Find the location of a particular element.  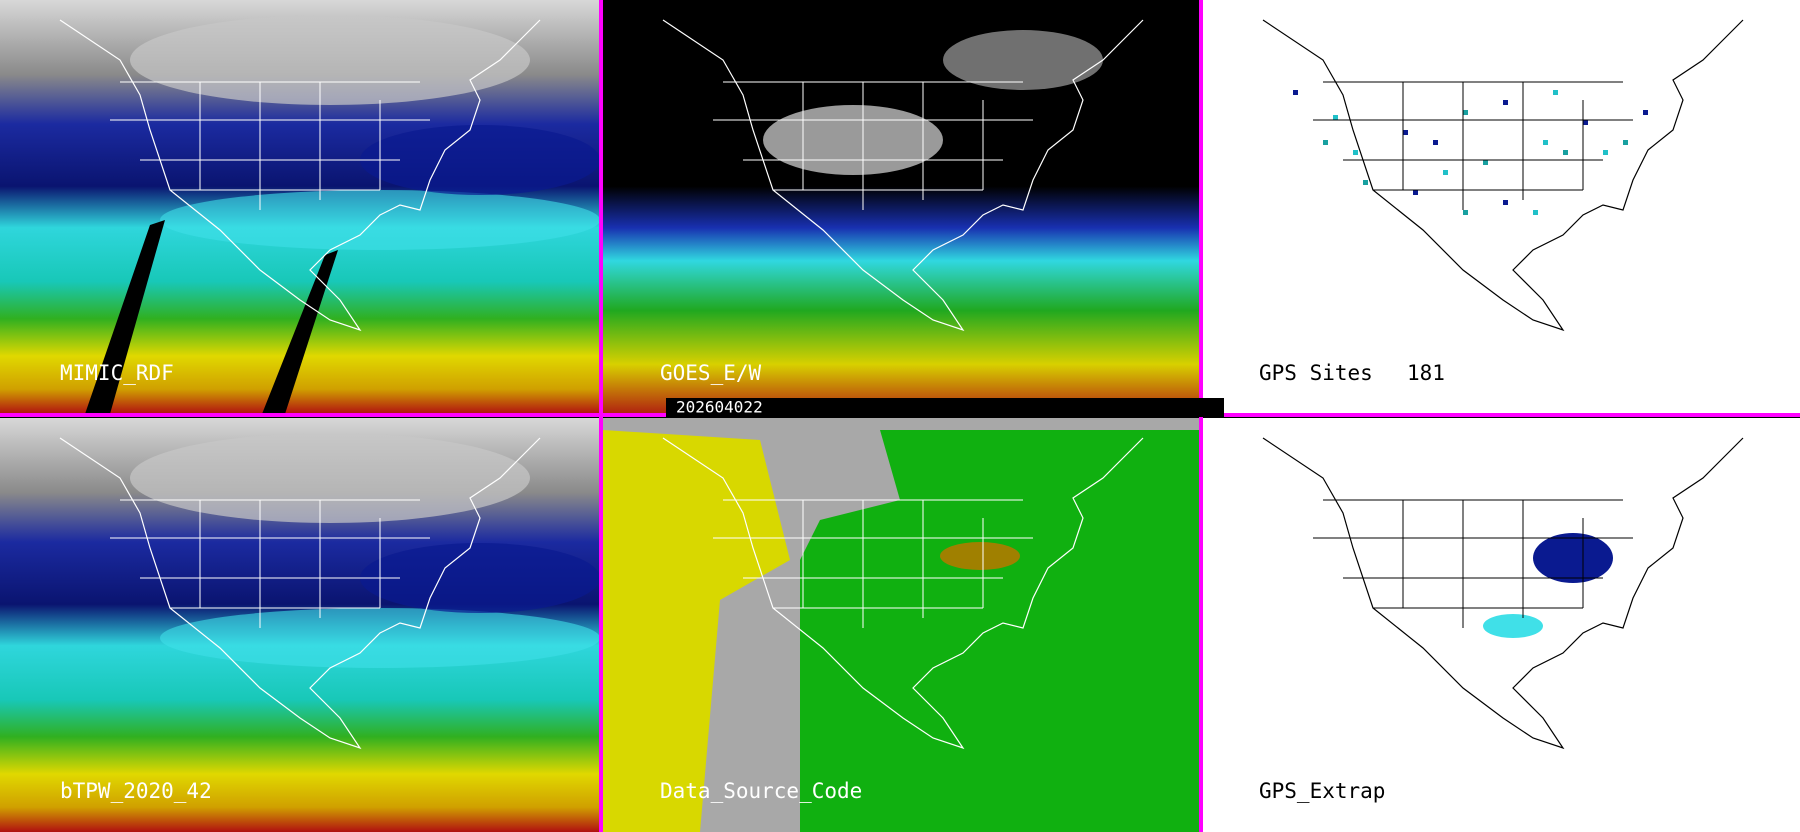

timestamp: 202604022 is located at coordinates (719, 407).